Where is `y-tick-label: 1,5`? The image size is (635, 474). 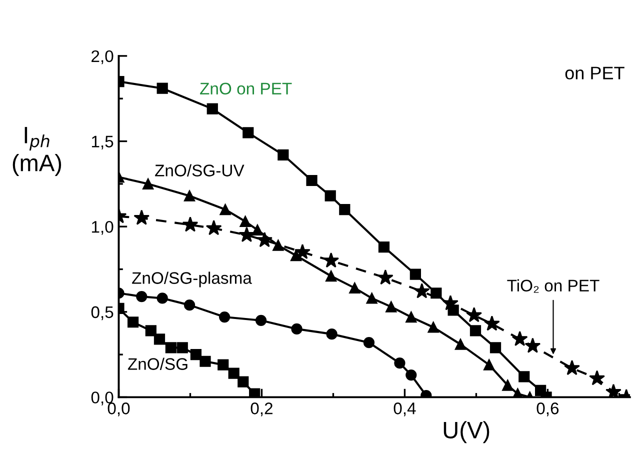 y-tick-label: 1,5 is located at coordinates (103, 143).